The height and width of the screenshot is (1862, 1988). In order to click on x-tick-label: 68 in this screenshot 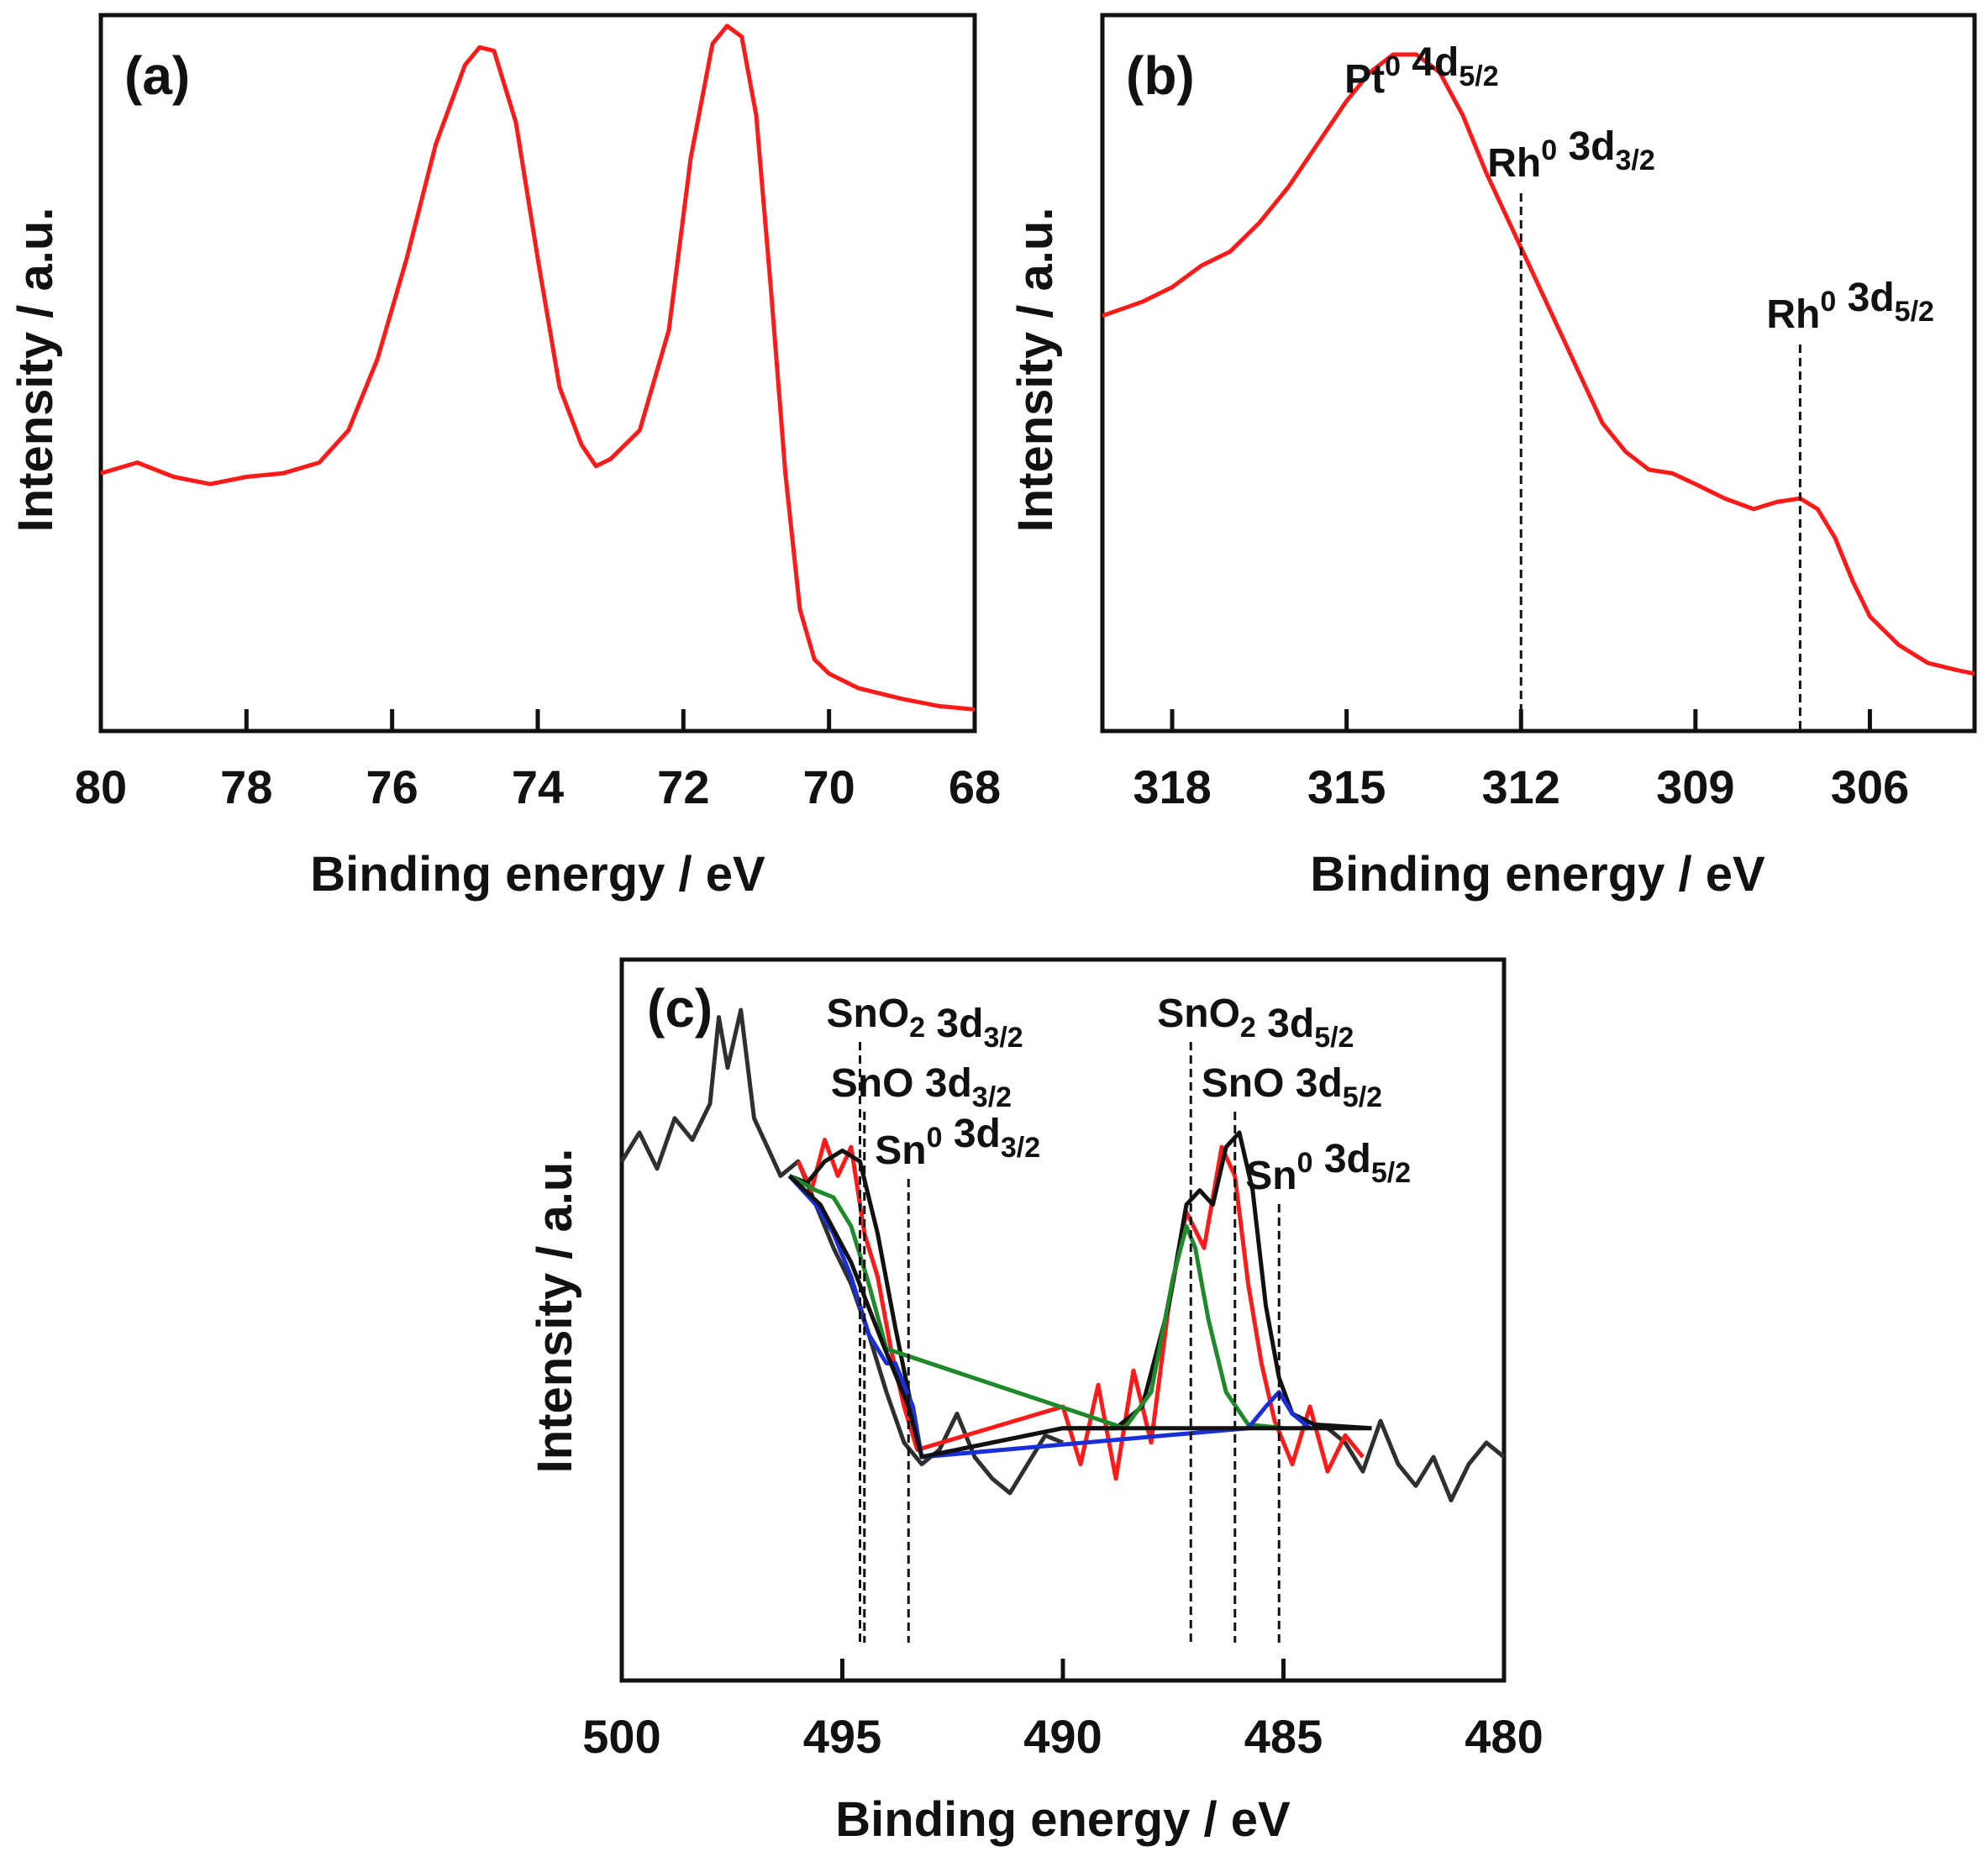, I will do `click(975, 786)`.